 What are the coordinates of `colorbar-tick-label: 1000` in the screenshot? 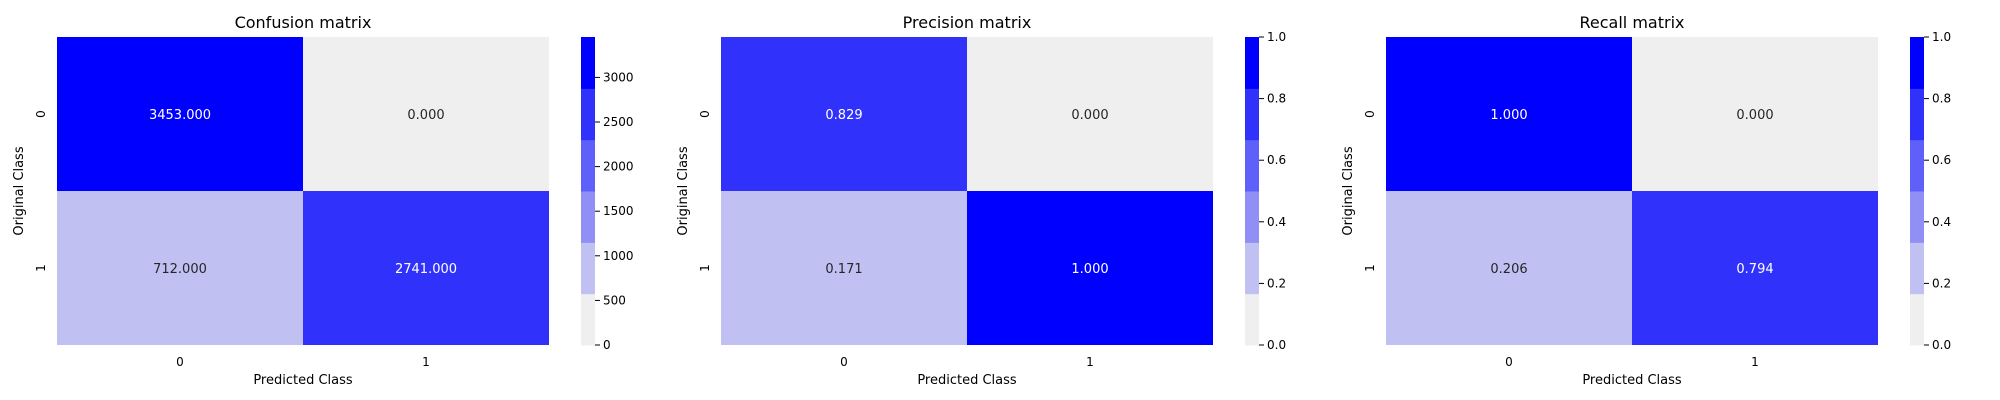 It's located at (618, 256).